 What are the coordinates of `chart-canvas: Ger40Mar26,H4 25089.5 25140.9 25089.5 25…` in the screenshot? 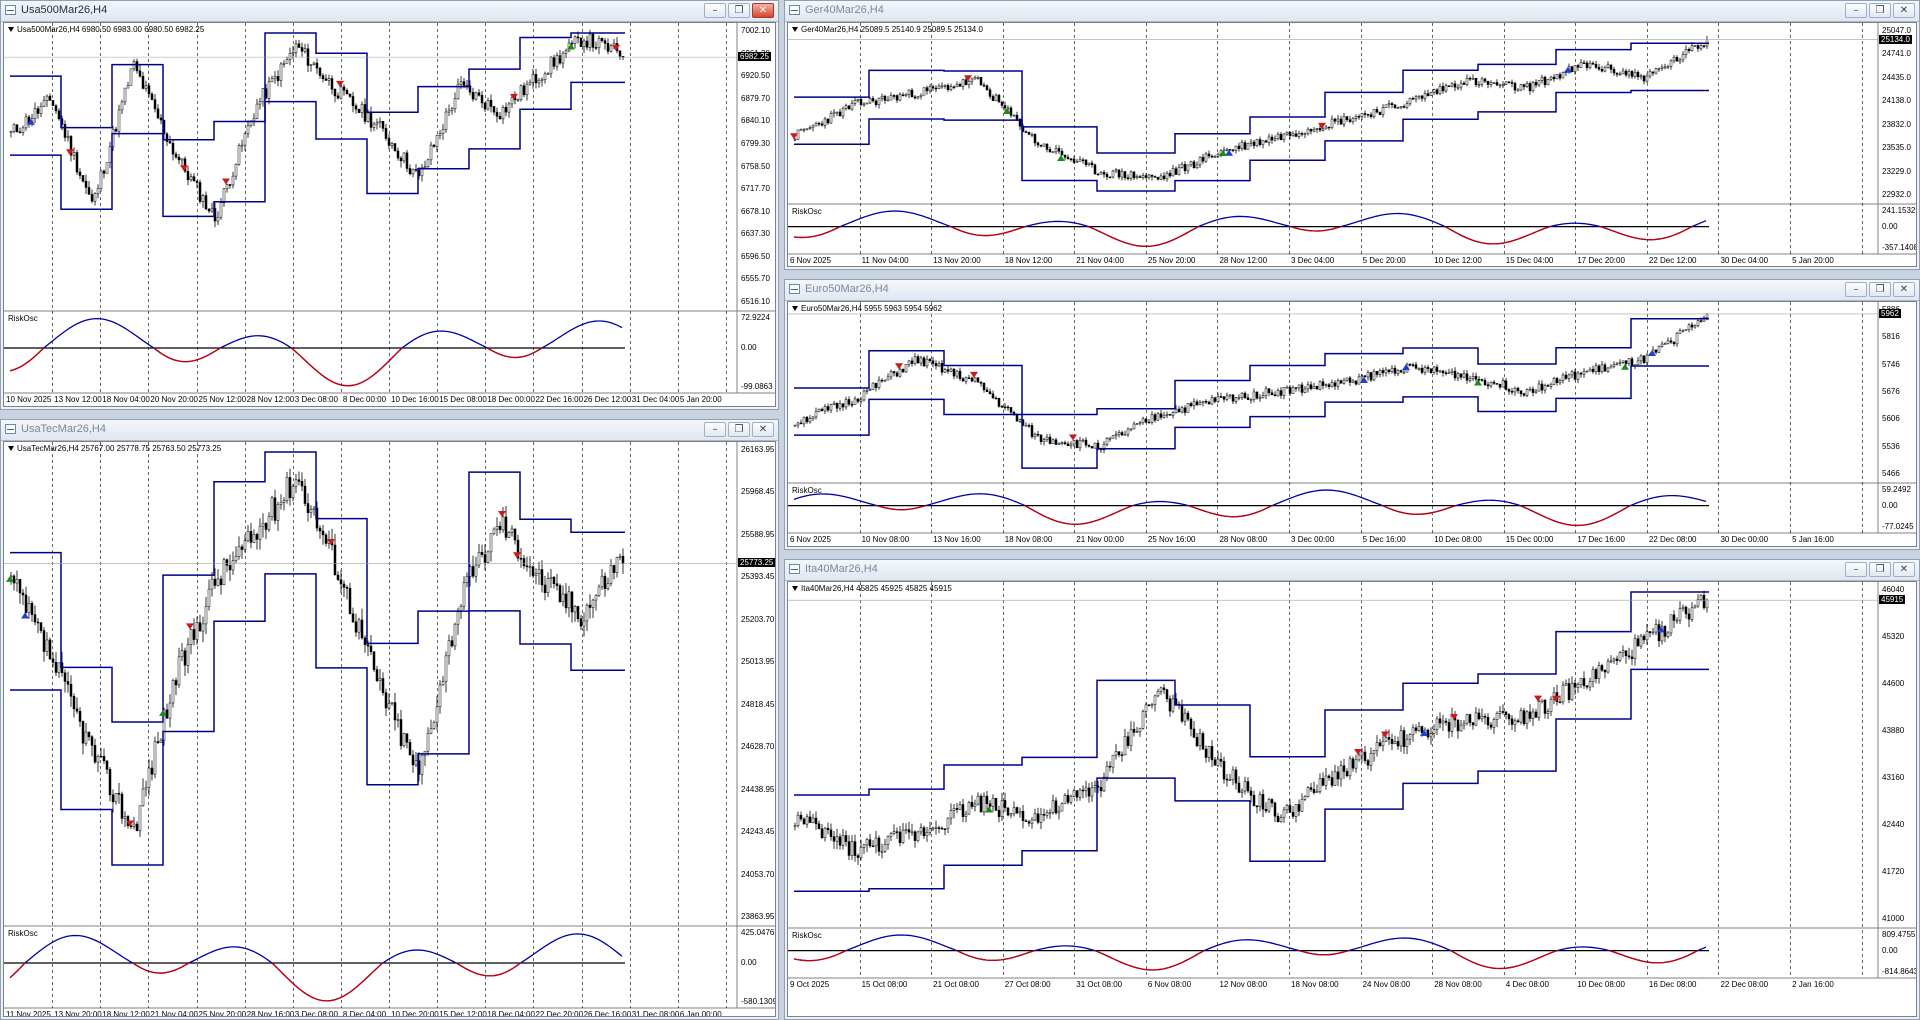 It's located at (1352, 144).